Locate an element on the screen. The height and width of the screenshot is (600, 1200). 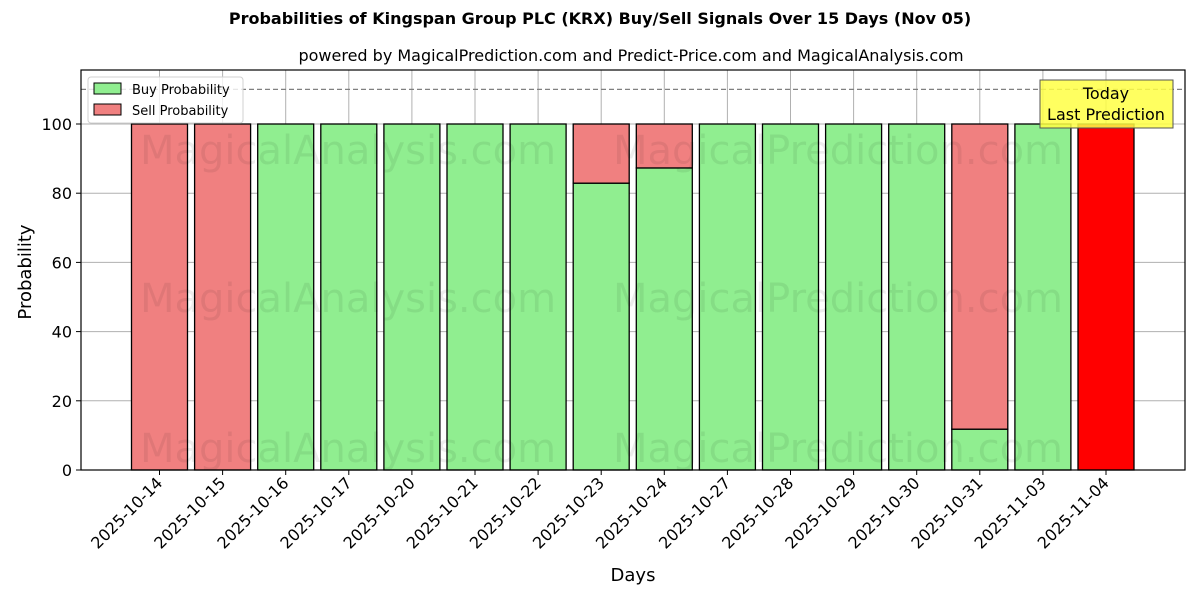
y-tick-label: 100 is located at coordinates (56, 124).